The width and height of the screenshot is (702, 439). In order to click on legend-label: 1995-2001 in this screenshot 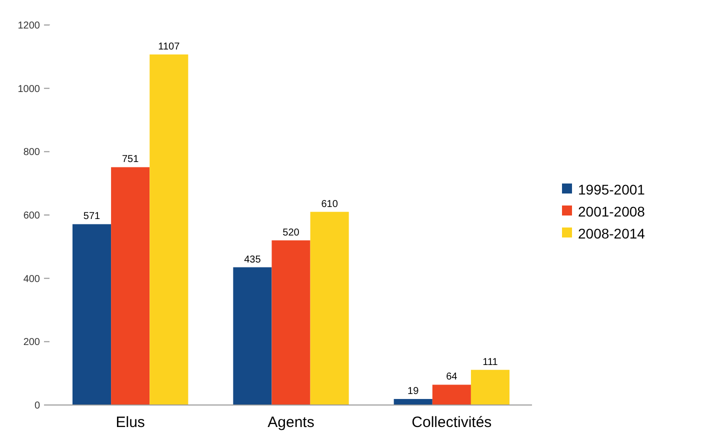, I will do `click(612, 189)`.